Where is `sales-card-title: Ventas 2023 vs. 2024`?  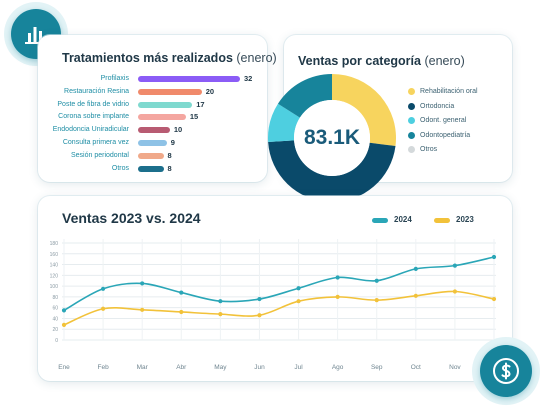 sales-card-title: Ventas 2023 vs. 2024 is located at coordinates (131, 218).